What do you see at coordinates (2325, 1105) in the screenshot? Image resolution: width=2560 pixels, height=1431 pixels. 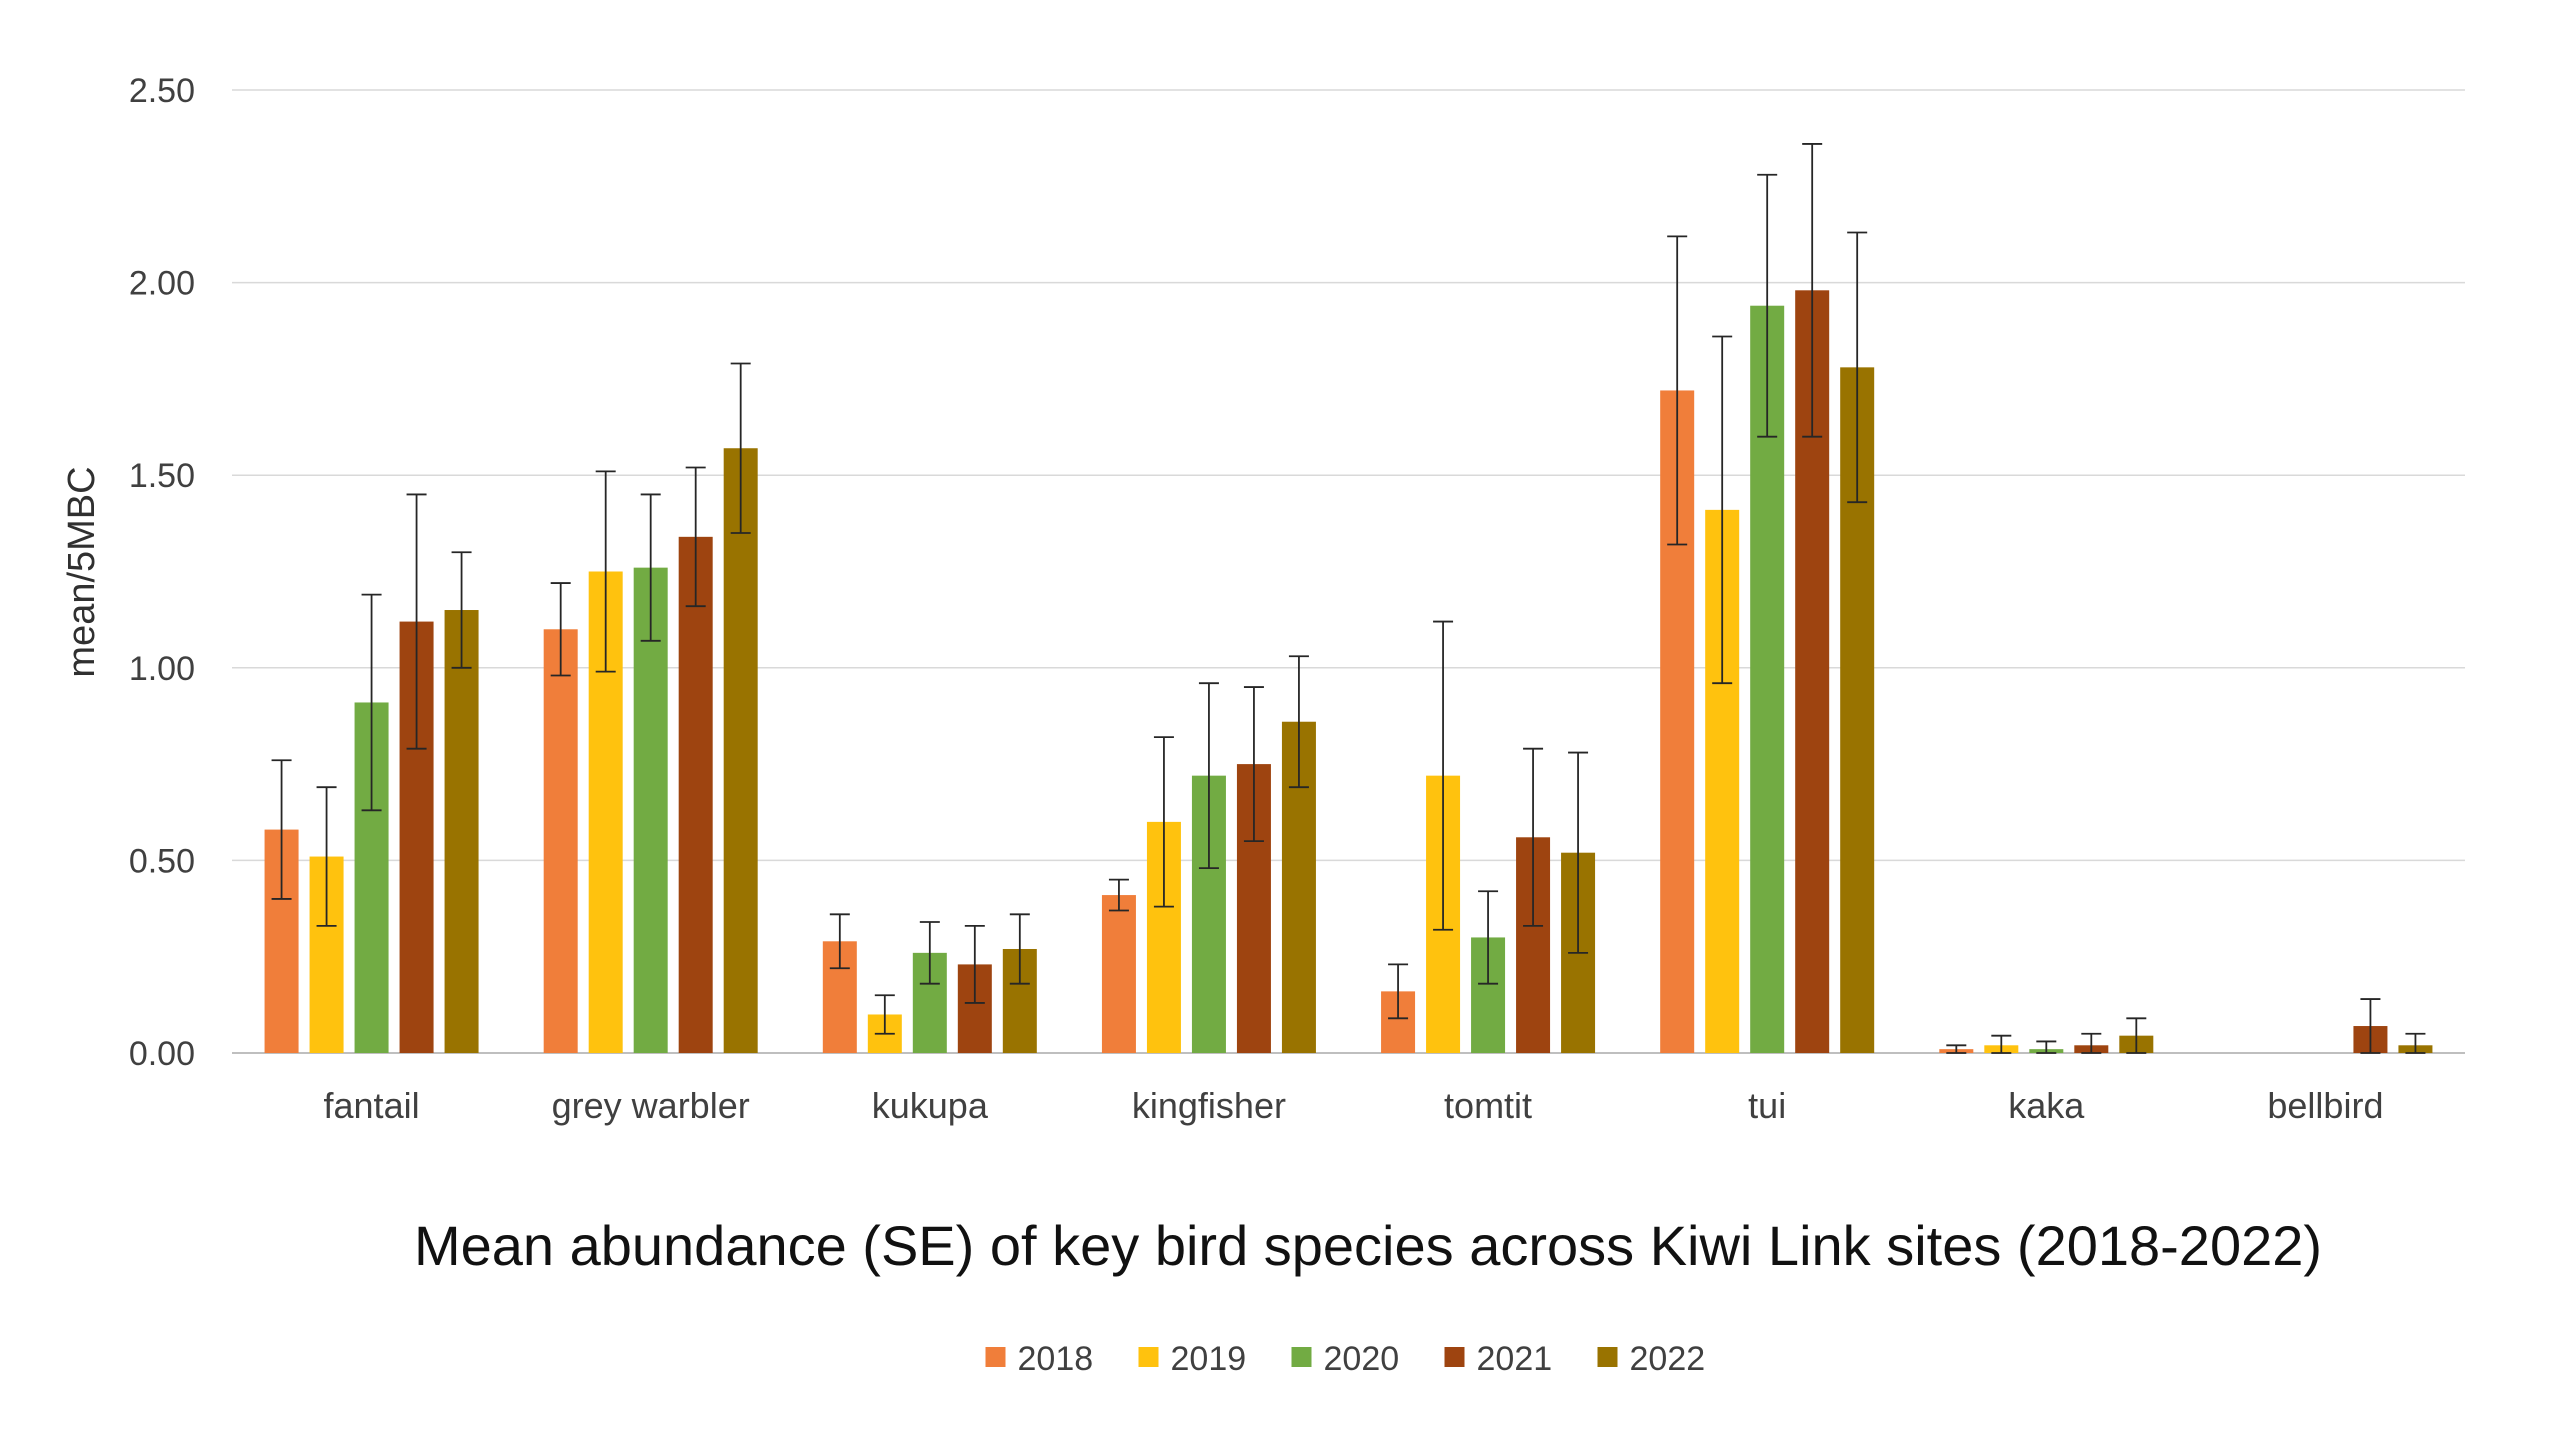 I see `category-label: bellbird` at bounding box center [2325, 1105].